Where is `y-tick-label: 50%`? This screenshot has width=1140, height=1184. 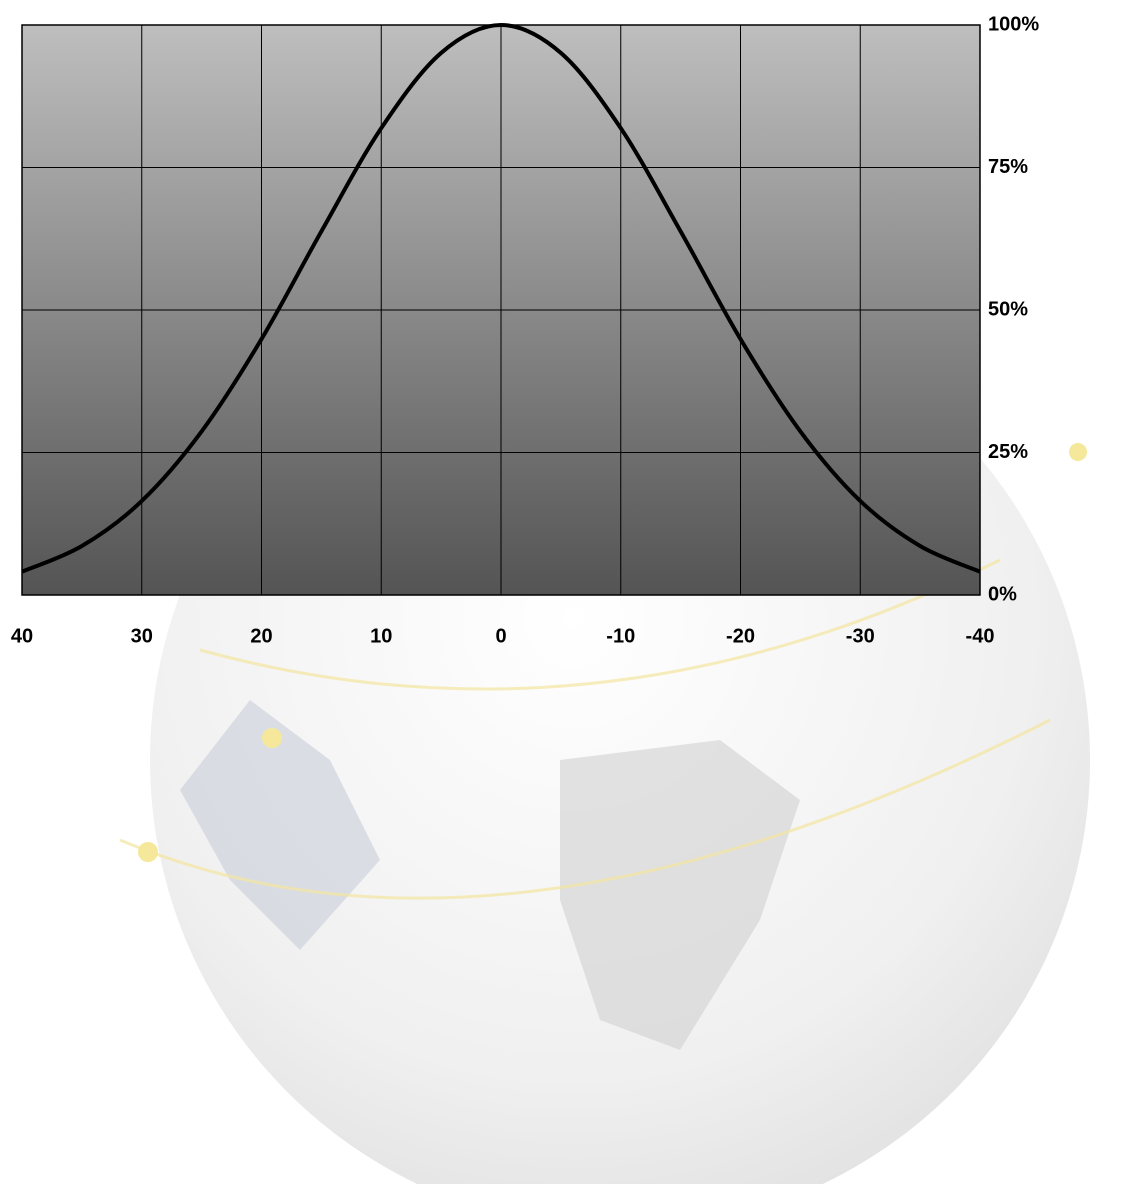 y-tick-label: 50% is located at coordinates (1008, 309).